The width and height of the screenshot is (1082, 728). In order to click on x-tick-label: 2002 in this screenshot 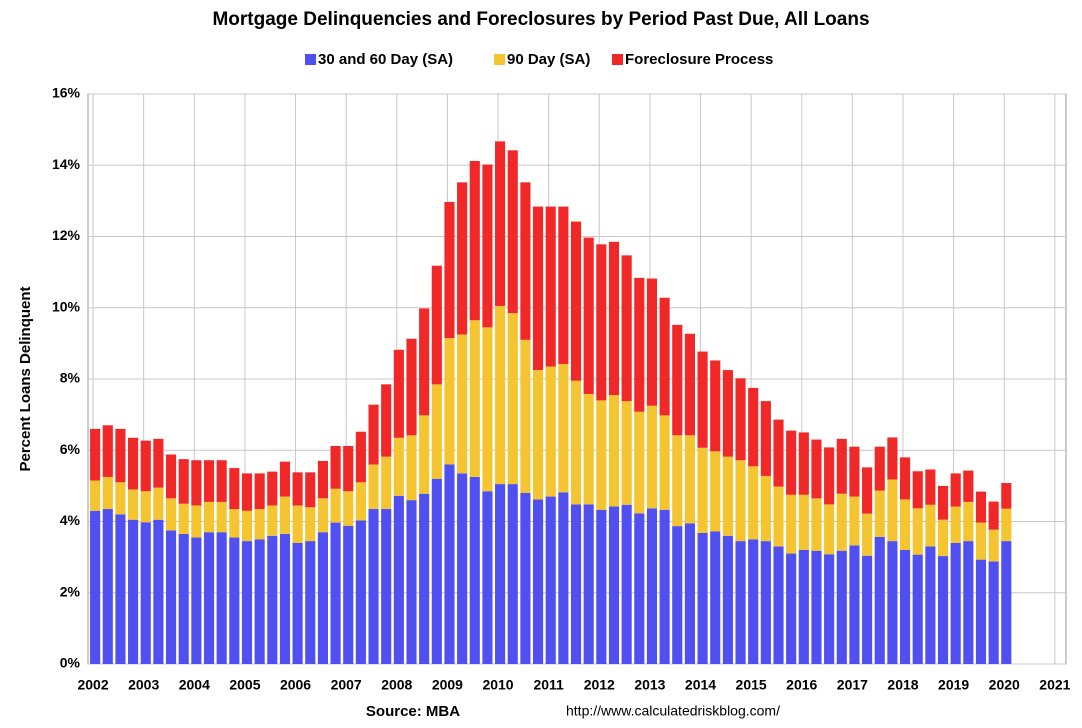, I will do `click(92, 685)`.